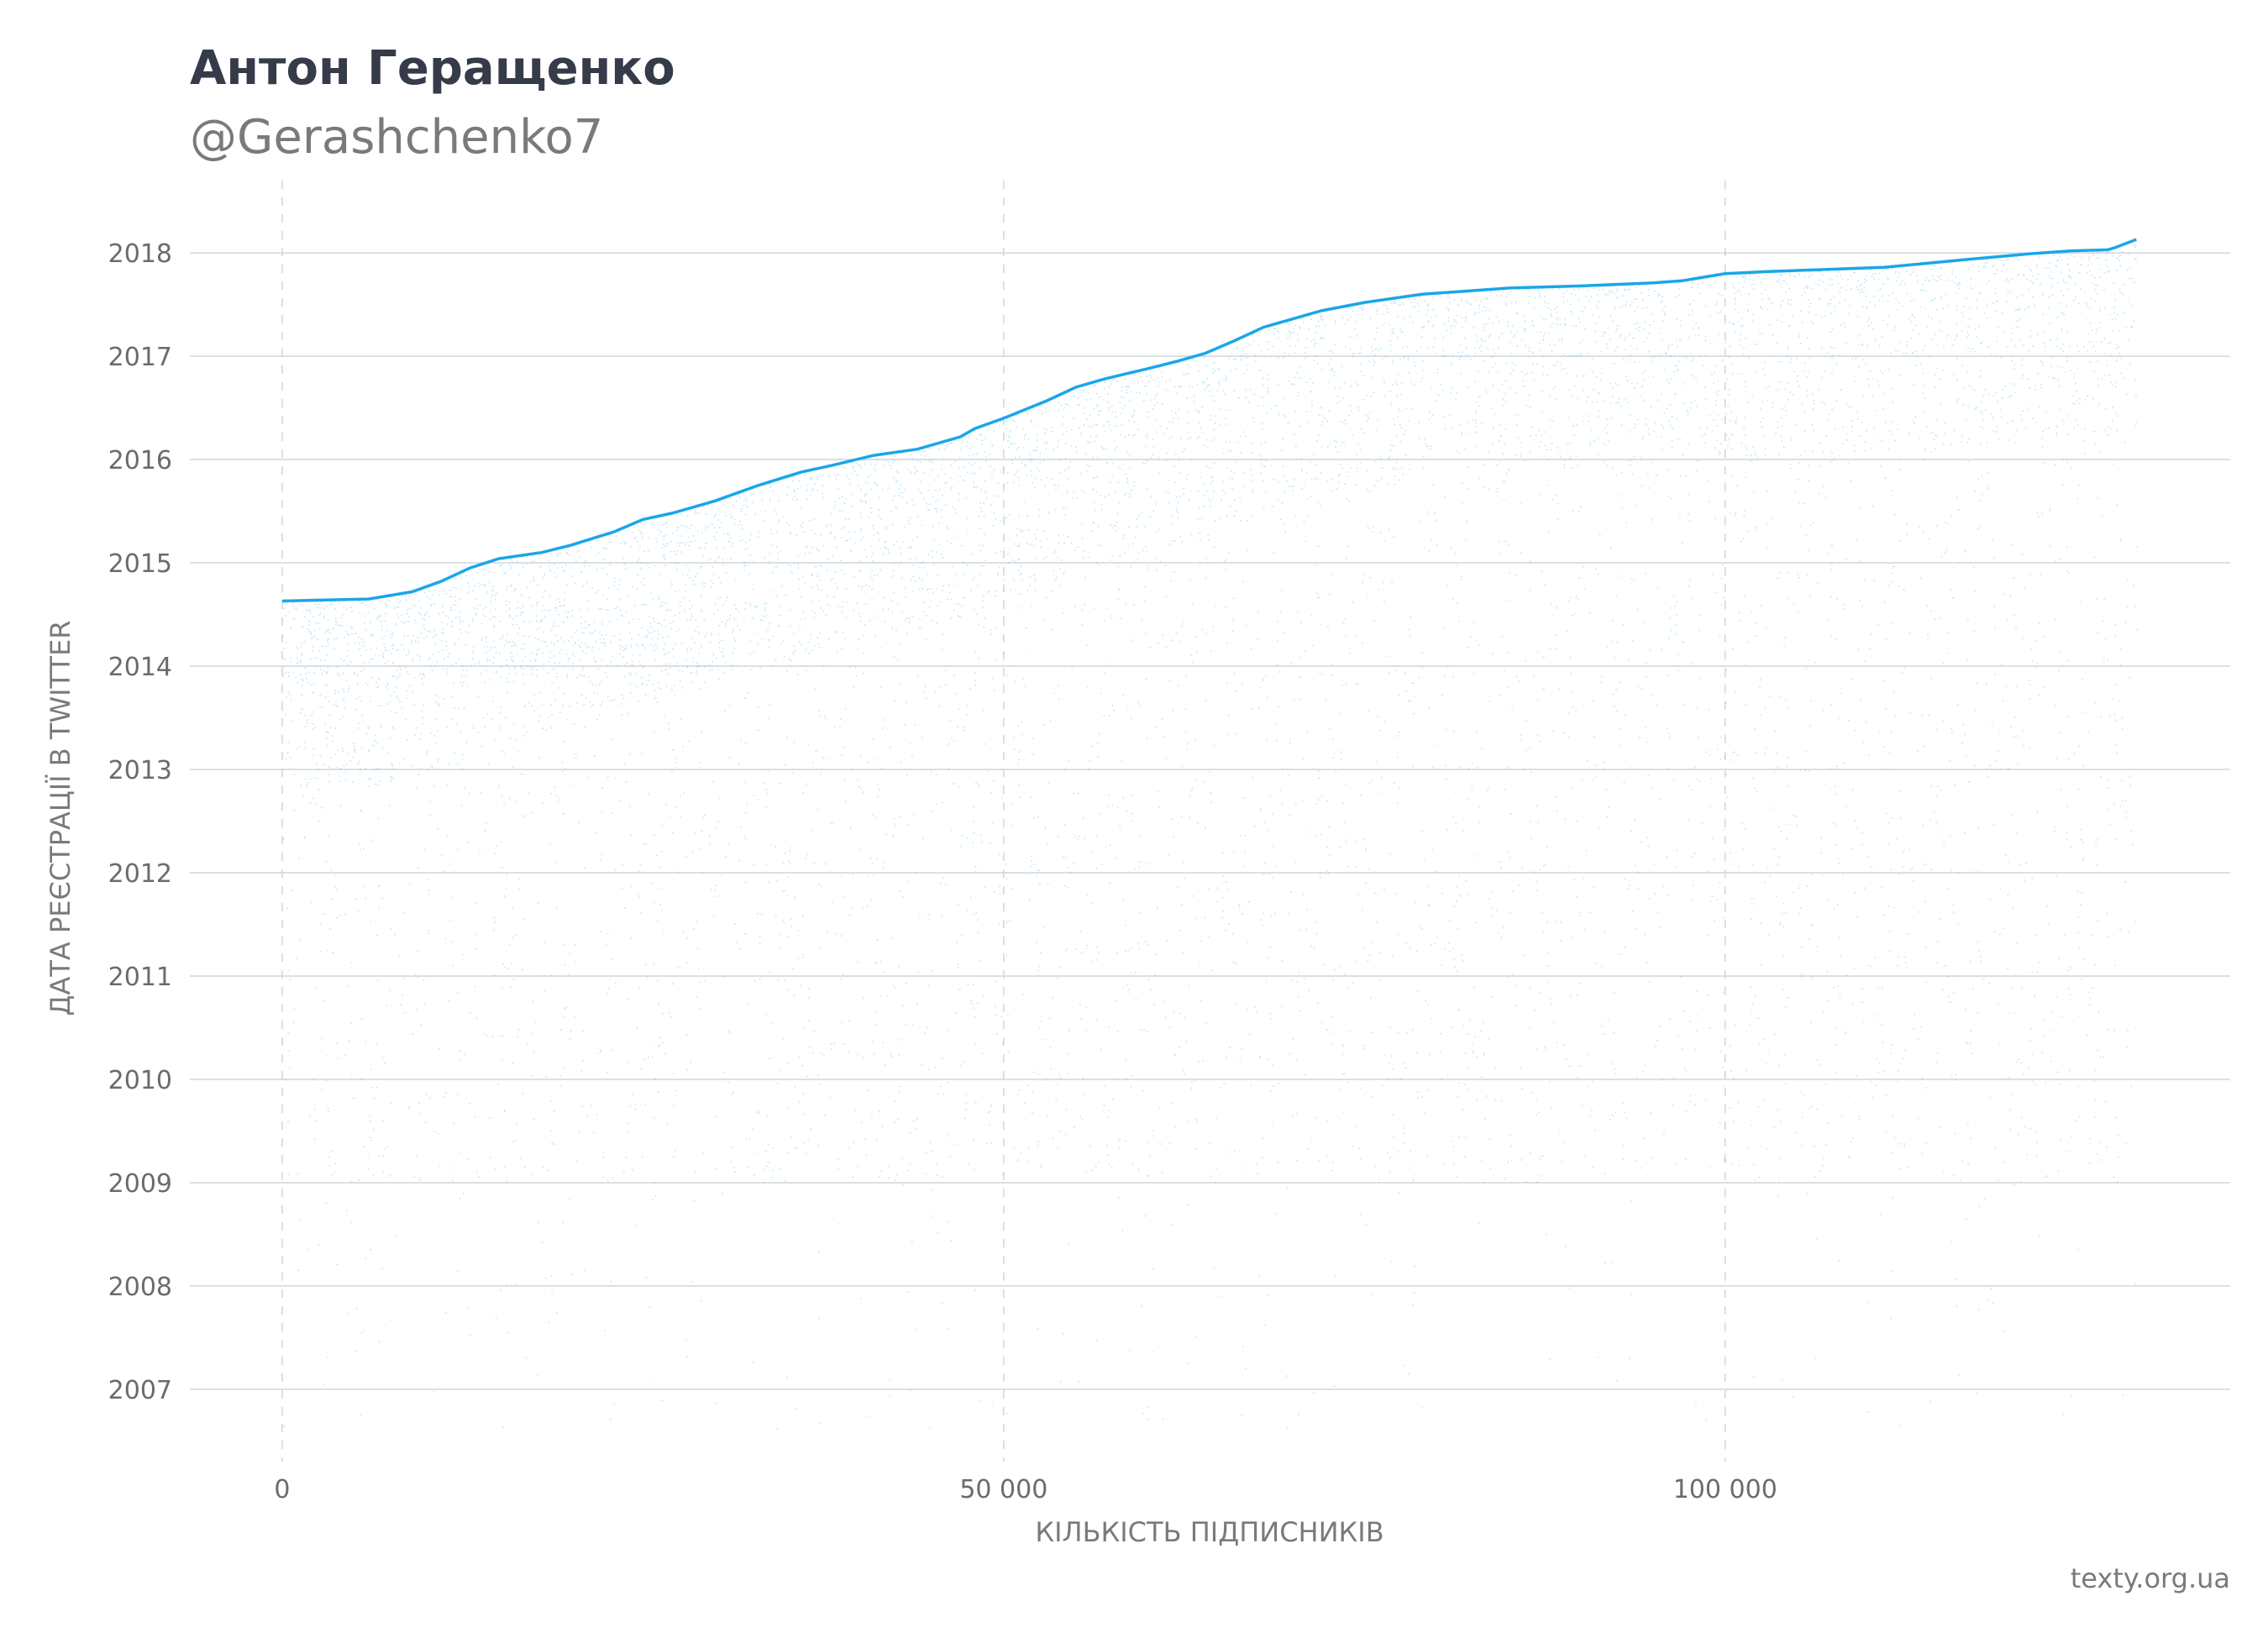 This screenshot has height=1638, width=2268. What do you see at coordinates (140, 1390) in the screenshot?
I see `y-tick-label: 2007` at bounding box center [140, 1390].